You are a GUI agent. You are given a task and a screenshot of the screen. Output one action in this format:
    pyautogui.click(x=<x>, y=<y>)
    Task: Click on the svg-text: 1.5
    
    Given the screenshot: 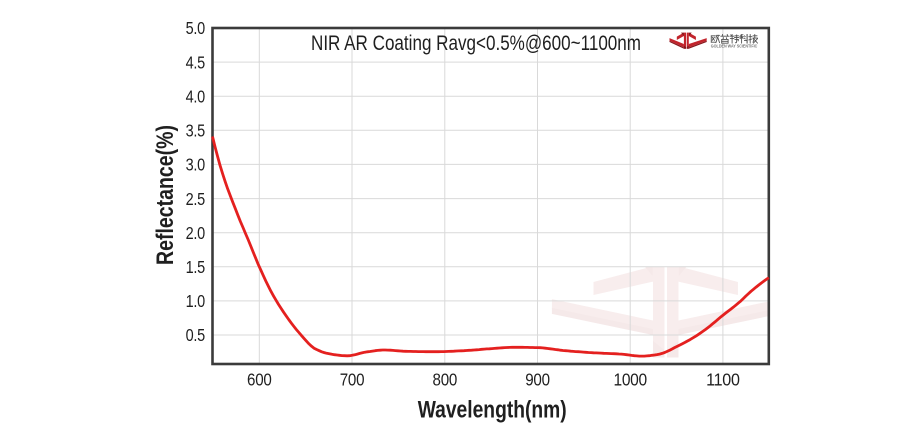 What is the action you would take?
    pyautogui.click(x=195, y=267)
    